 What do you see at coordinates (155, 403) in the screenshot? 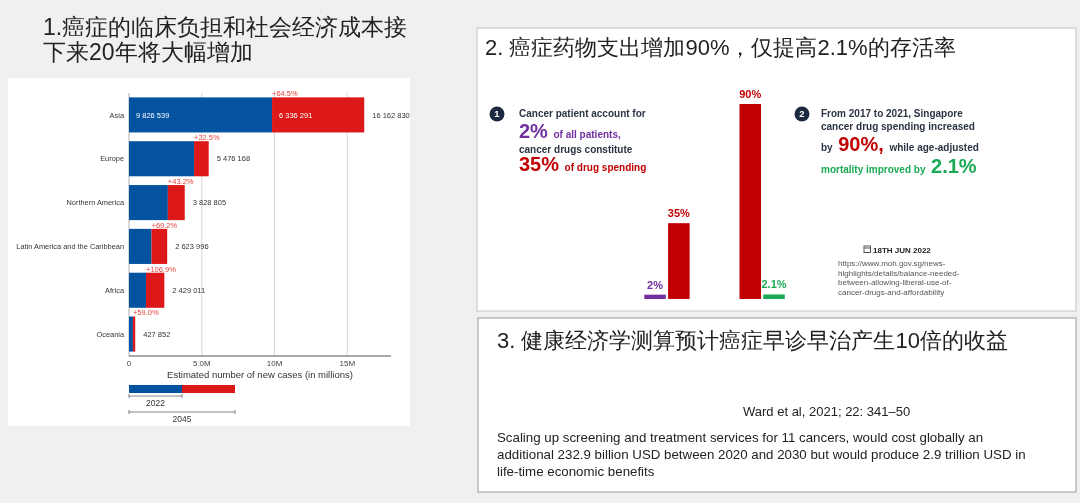
I see `legend-label: 2022` at bounding box center [155, 403].